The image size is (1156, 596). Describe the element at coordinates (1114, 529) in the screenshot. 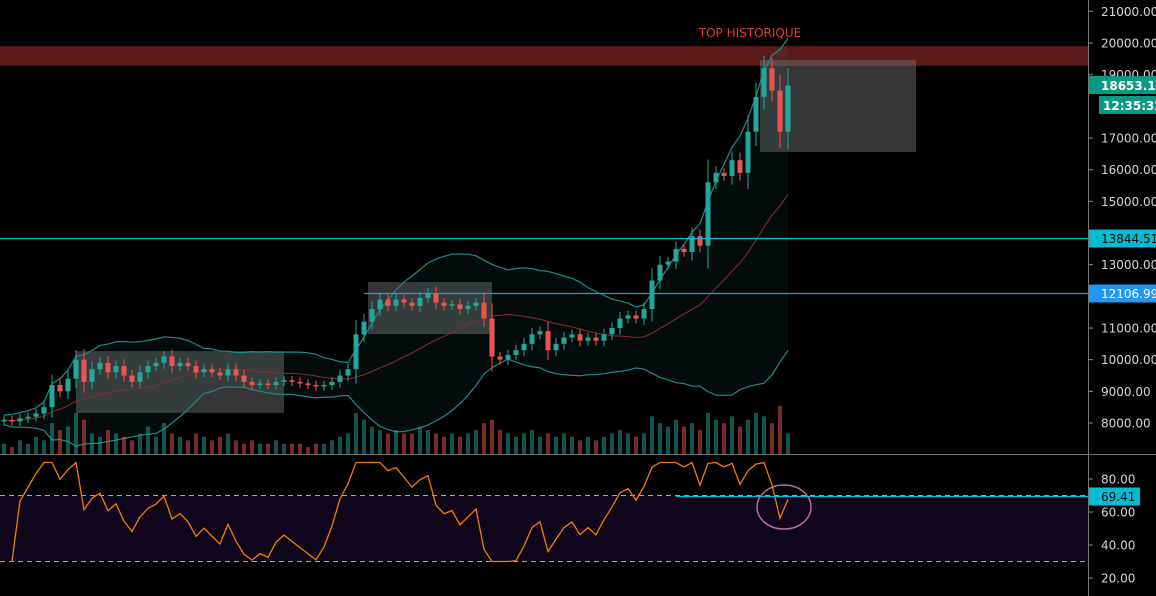

I see `rsi-axis: 80.00 60.00 40.00 20.00 69.41` at that location.